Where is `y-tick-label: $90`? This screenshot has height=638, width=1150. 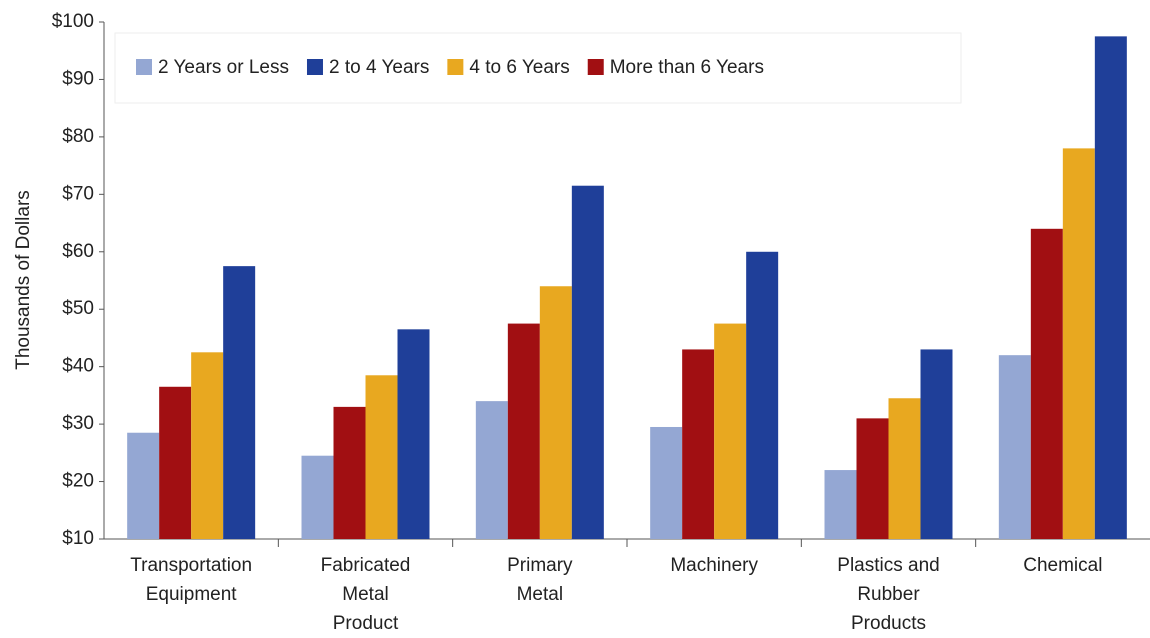 y-tick-label: $90 is located at coordinates (78, 78).